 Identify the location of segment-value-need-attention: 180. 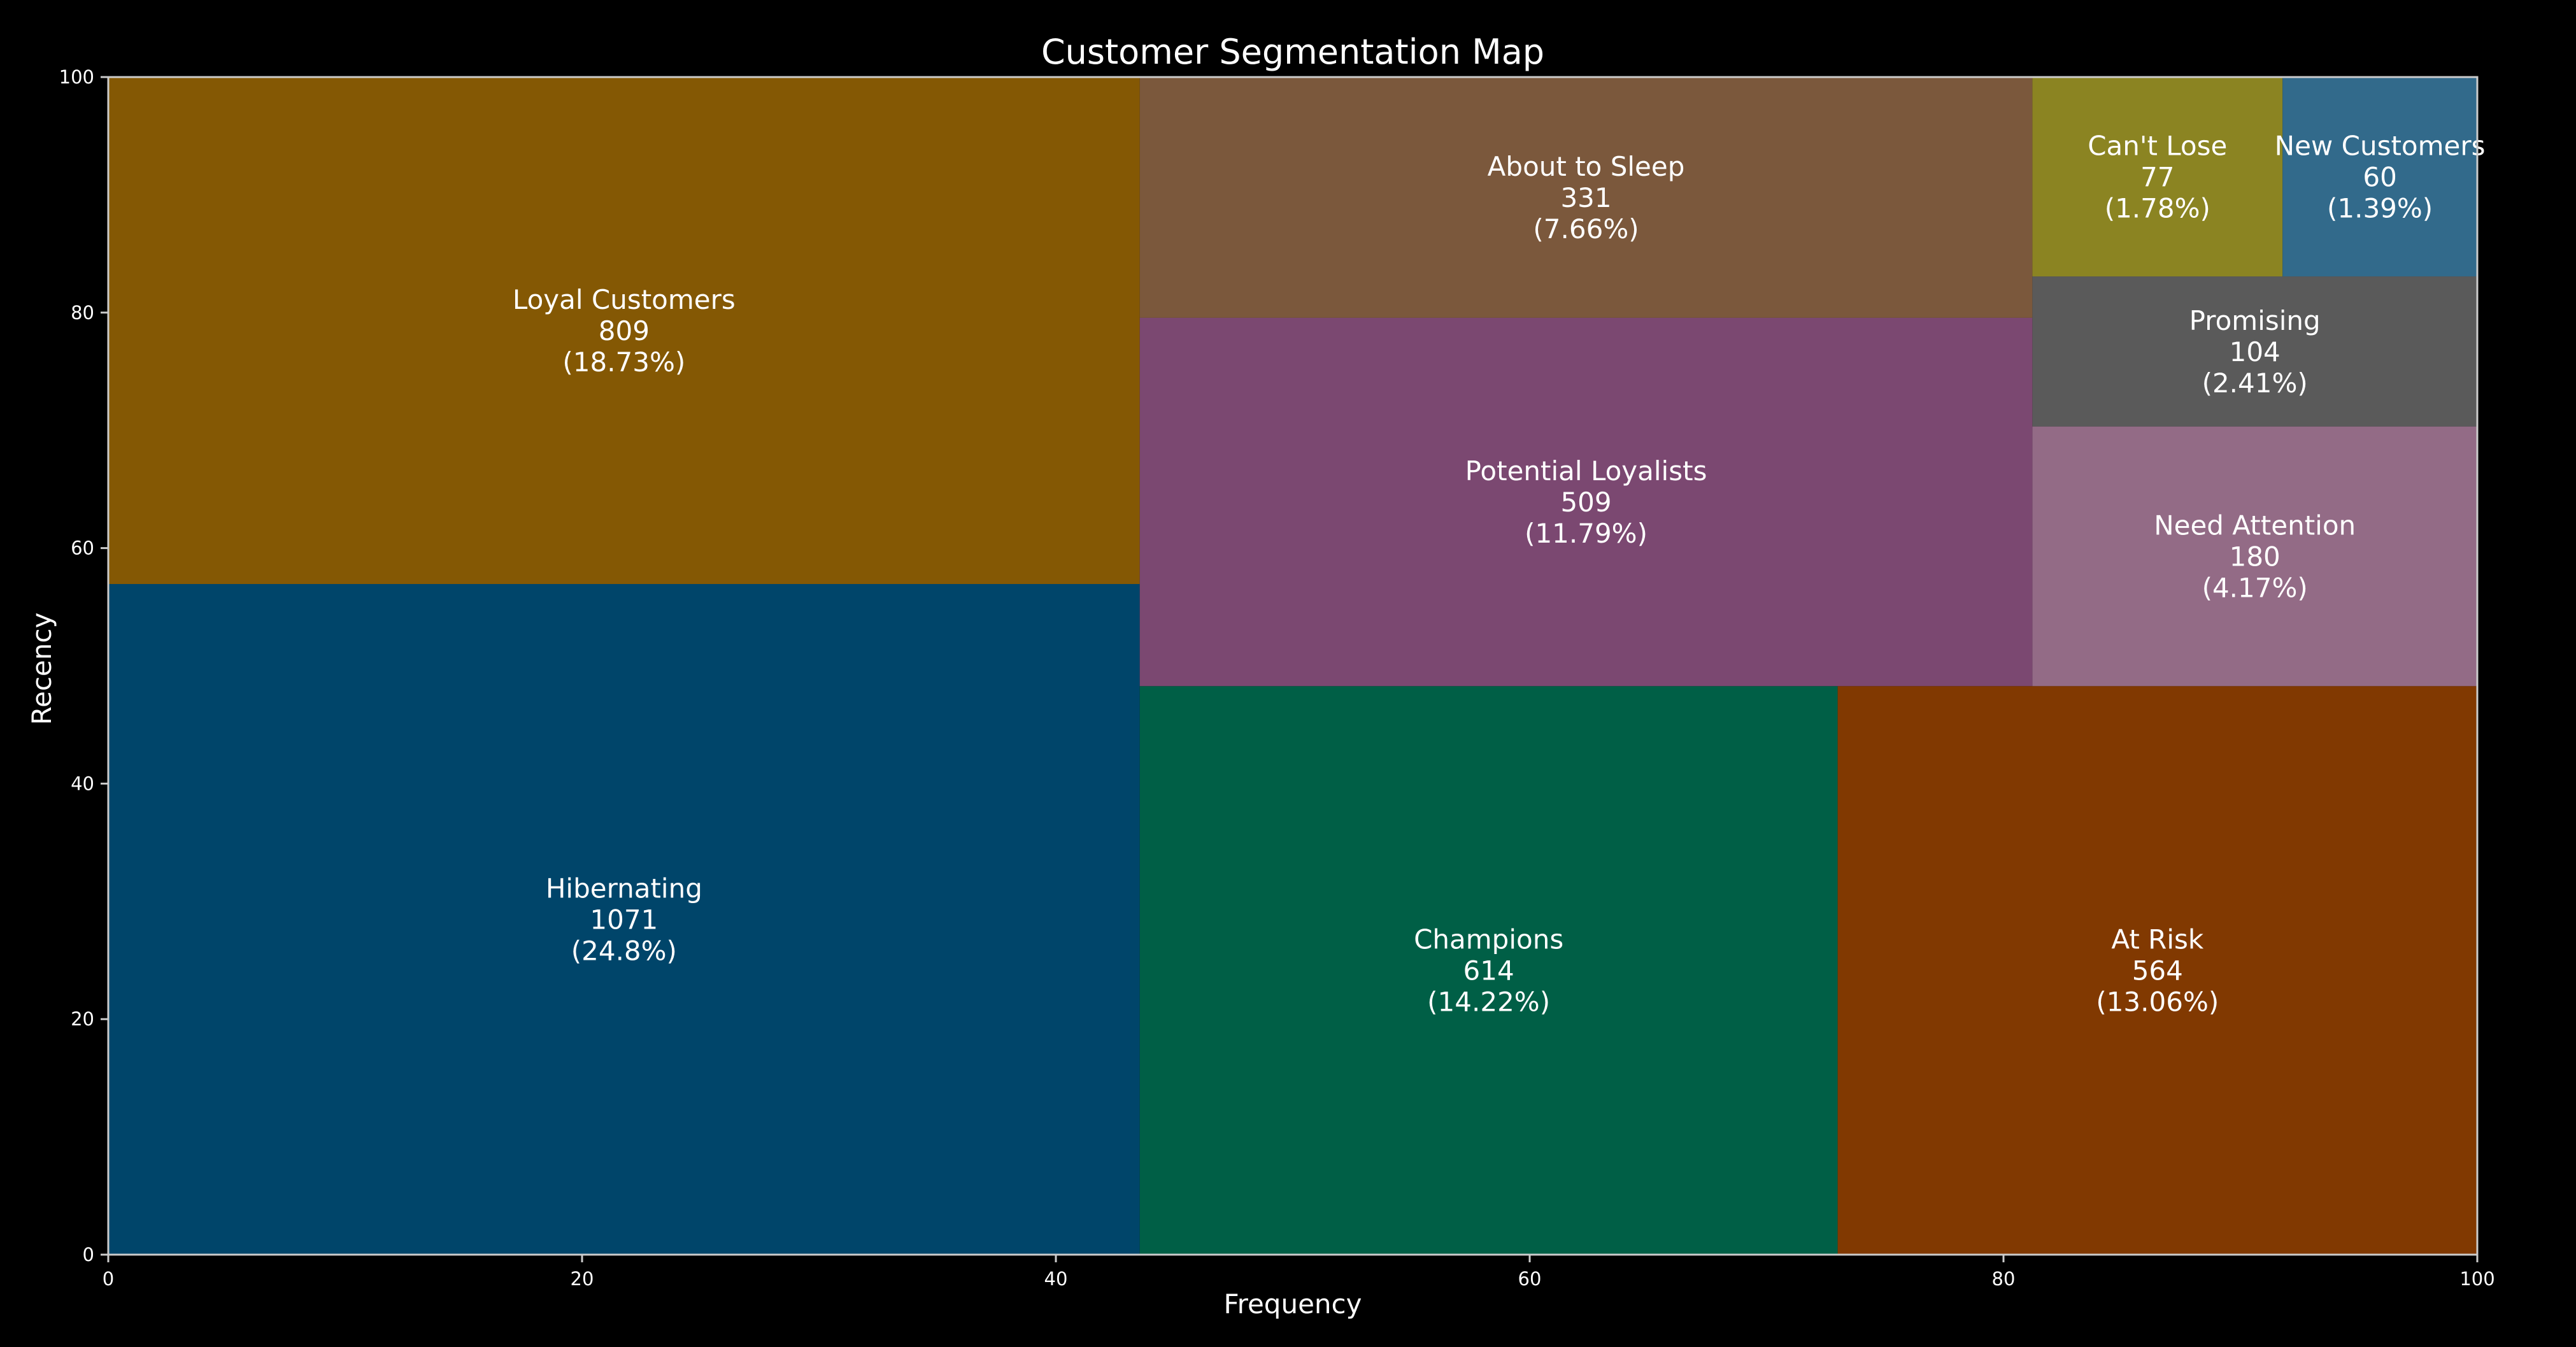
(2255, 557).